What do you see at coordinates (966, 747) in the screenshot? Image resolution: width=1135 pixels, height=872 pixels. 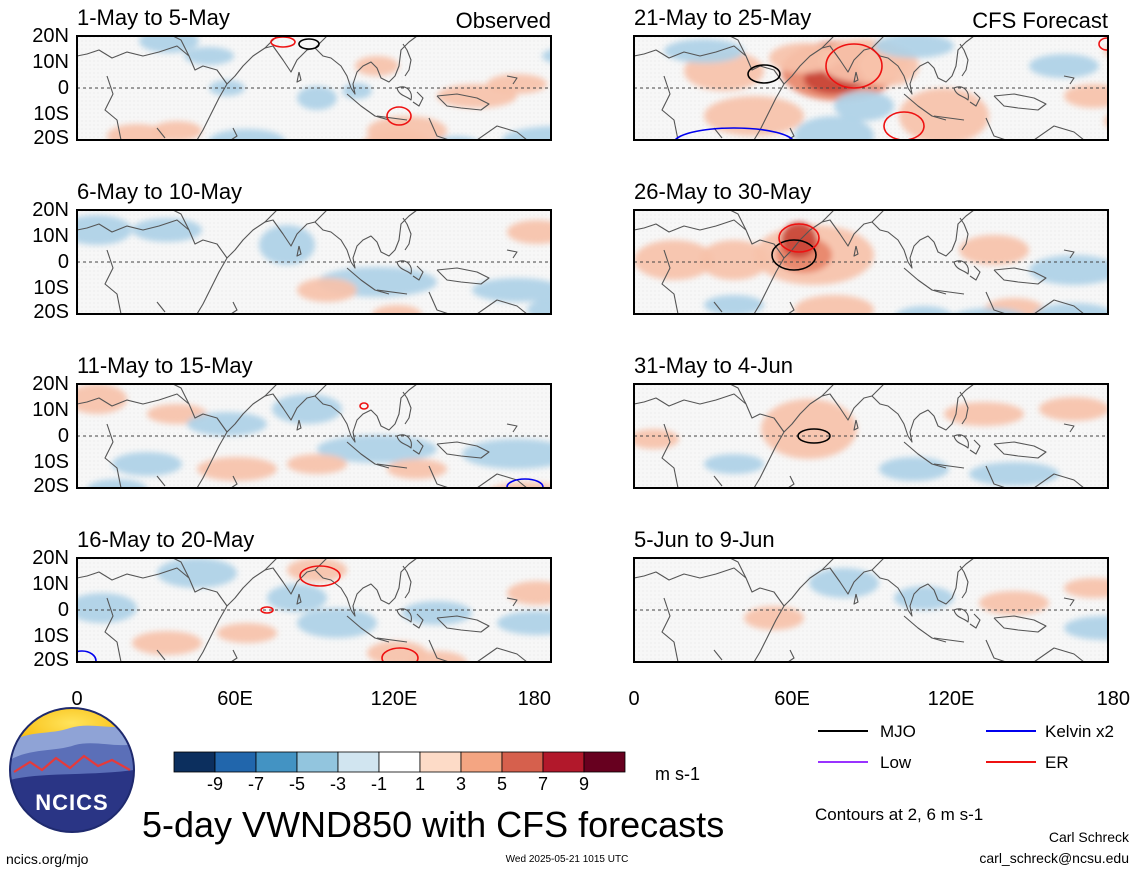 I see `contour-legend: MJO Kelvin x2 Low ER` at bounding box center [966, 747].